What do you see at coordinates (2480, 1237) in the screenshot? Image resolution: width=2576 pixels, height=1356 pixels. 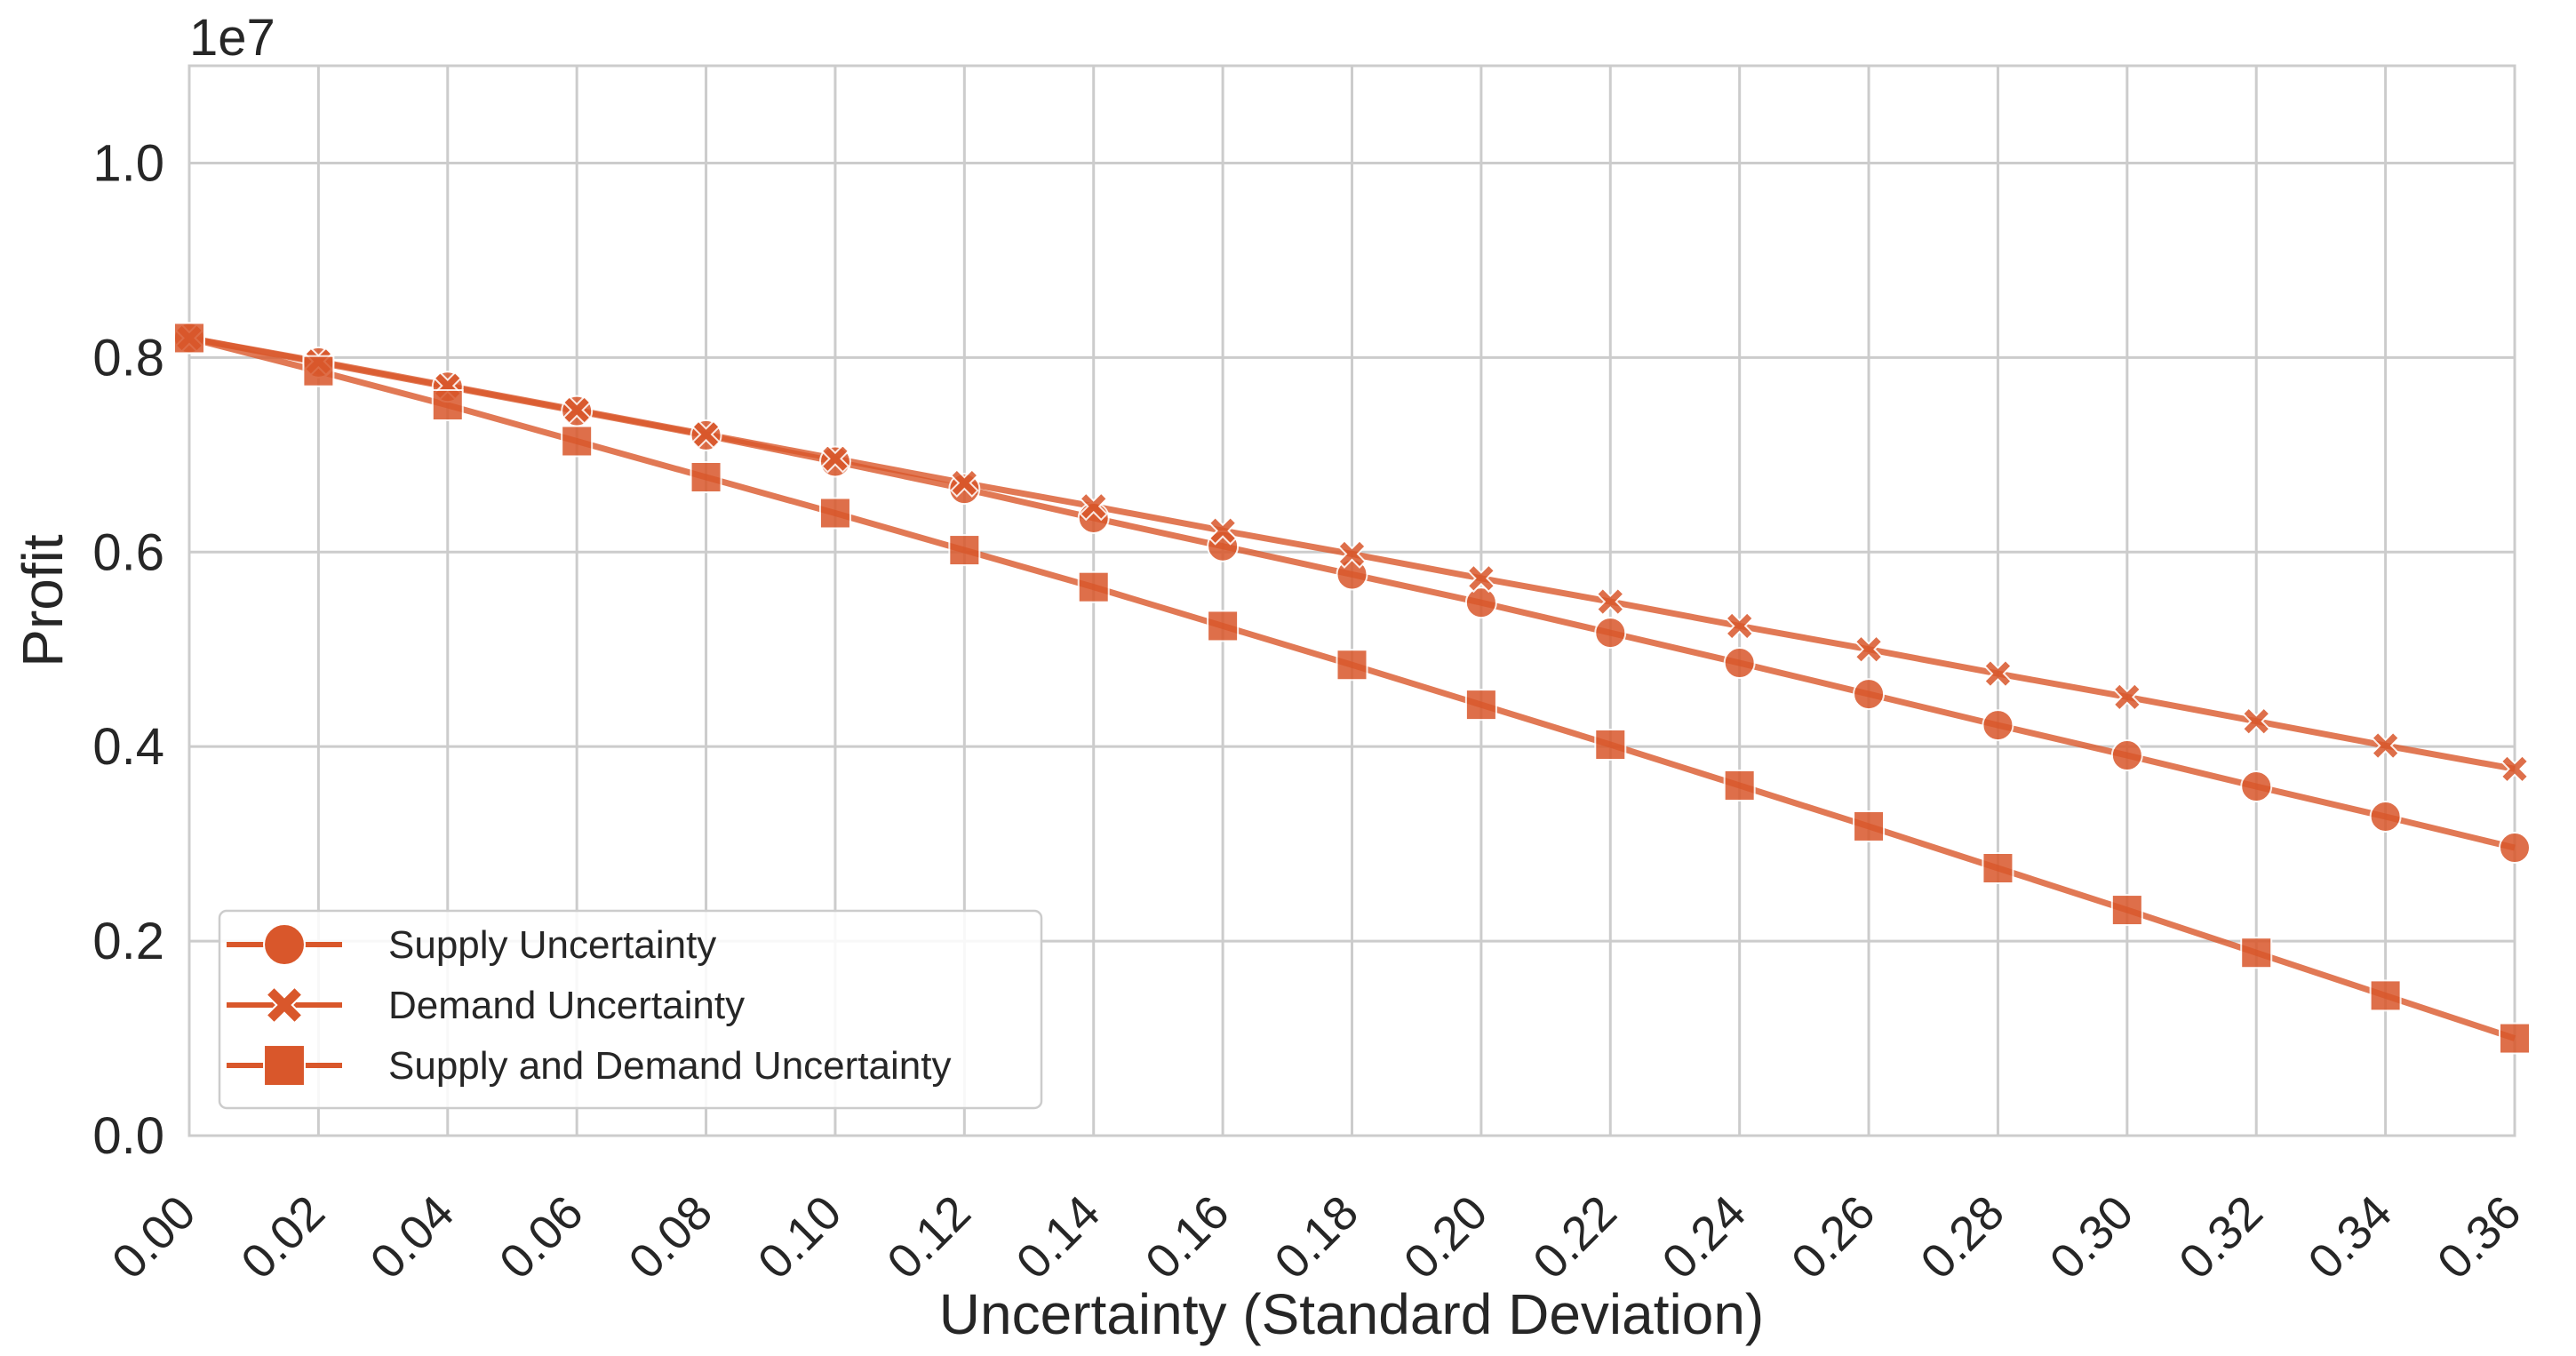 I see `x-tick-label: 0.36` at bounding box center [2480, 1237].